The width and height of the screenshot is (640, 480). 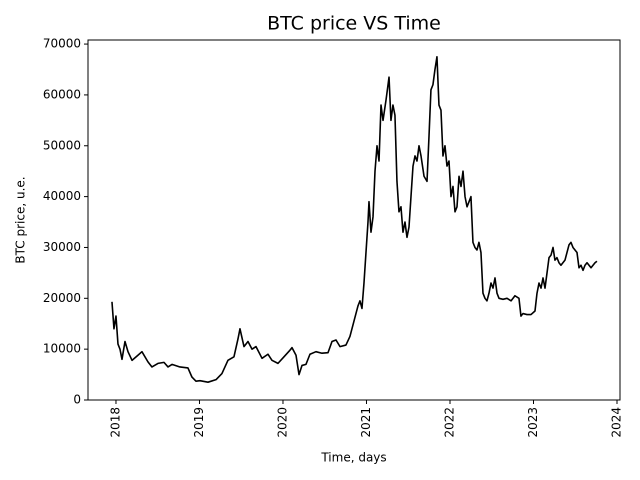 I want to click on y-tick-label: 20000, so click(x=62, y=298).